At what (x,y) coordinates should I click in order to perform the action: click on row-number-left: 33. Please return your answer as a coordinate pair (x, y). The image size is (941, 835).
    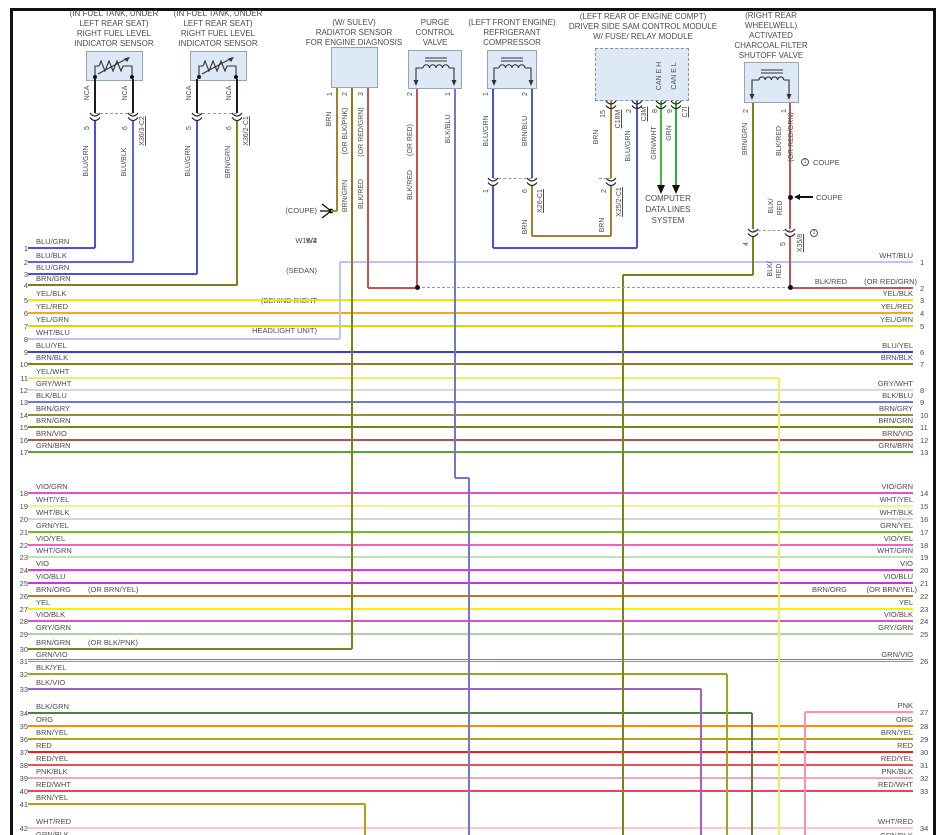
    Looking at the image, I should click on (23, 689).